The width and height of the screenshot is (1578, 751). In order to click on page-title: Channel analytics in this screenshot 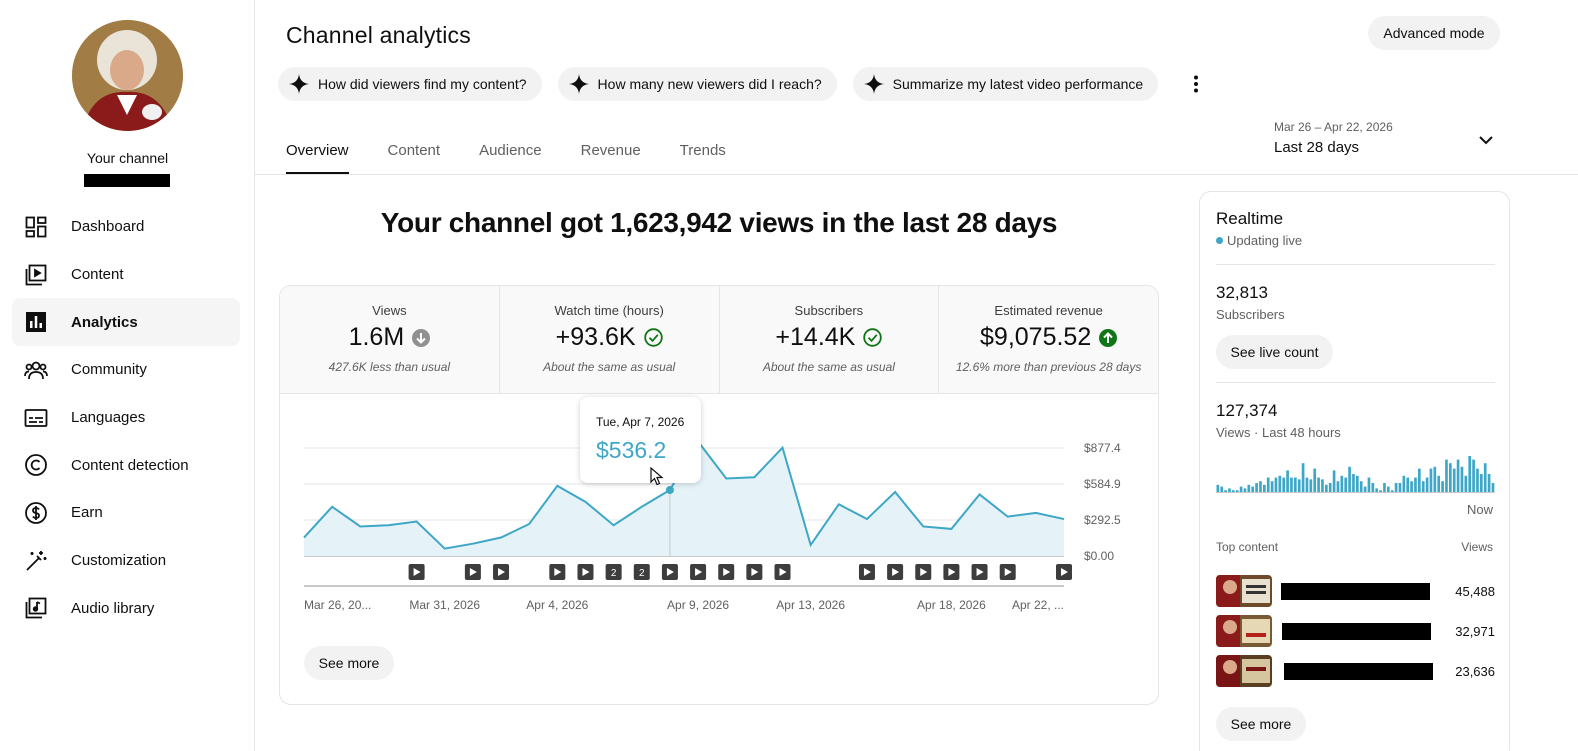, I will do `click(378, 35)`.